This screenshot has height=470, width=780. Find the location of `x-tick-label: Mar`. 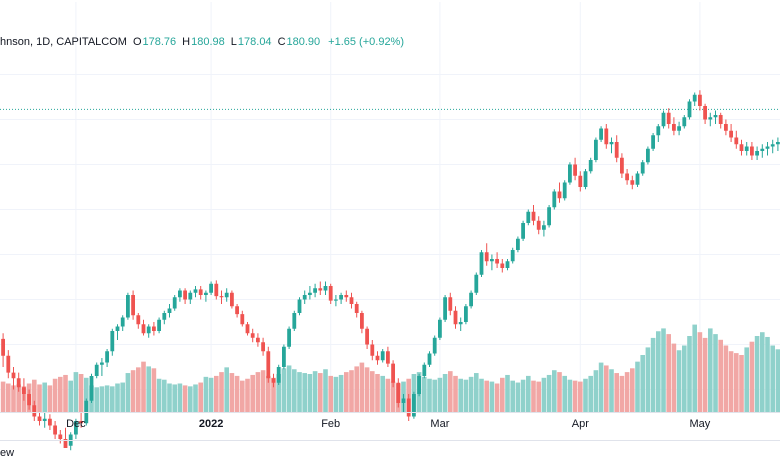

x-tick-label: Mar is located at coordinates (440, 424).